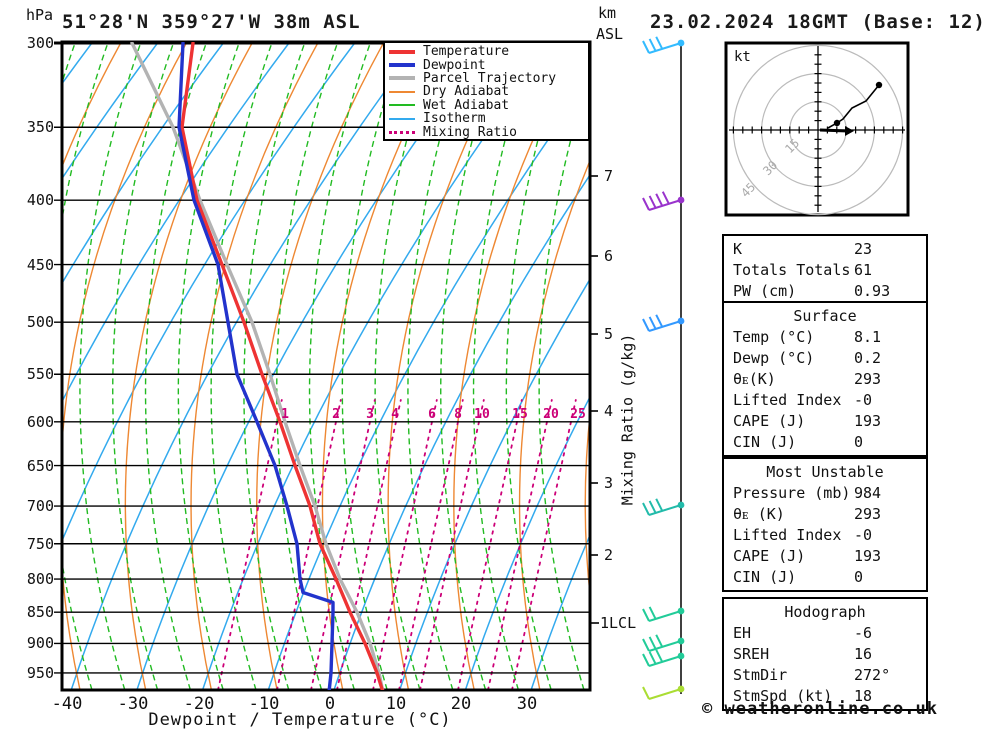  I want to click on mixing-ratio-value-label: 3, so click(370, 414).